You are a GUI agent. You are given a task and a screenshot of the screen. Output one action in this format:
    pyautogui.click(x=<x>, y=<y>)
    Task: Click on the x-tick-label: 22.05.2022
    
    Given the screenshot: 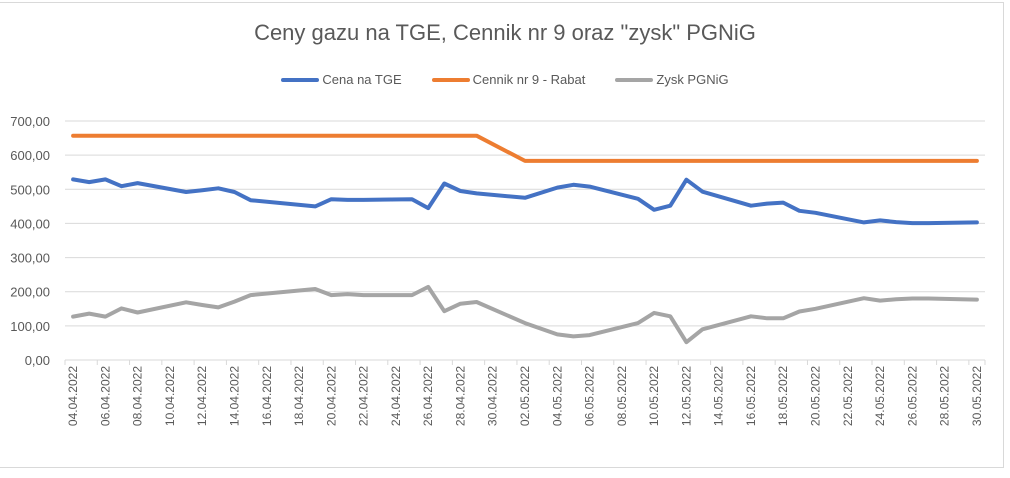 What is the action you would take?
    pyautogui.click(x=848, y=396)
    